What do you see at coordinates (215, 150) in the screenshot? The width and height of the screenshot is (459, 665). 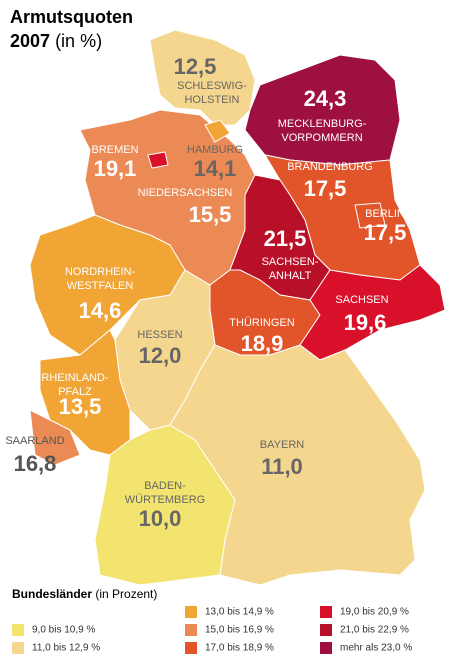 I see `state-name: HAMBURG` at bounding box center [215, 150].